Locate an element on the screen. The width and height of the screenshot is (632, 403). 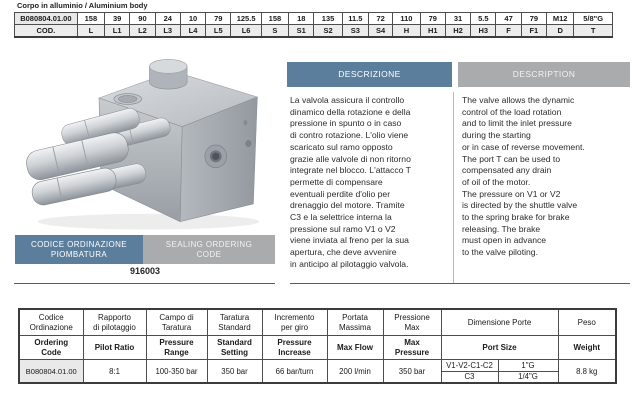
spec-header-en: Pilot Ratio is located at coordinates (114, 347).